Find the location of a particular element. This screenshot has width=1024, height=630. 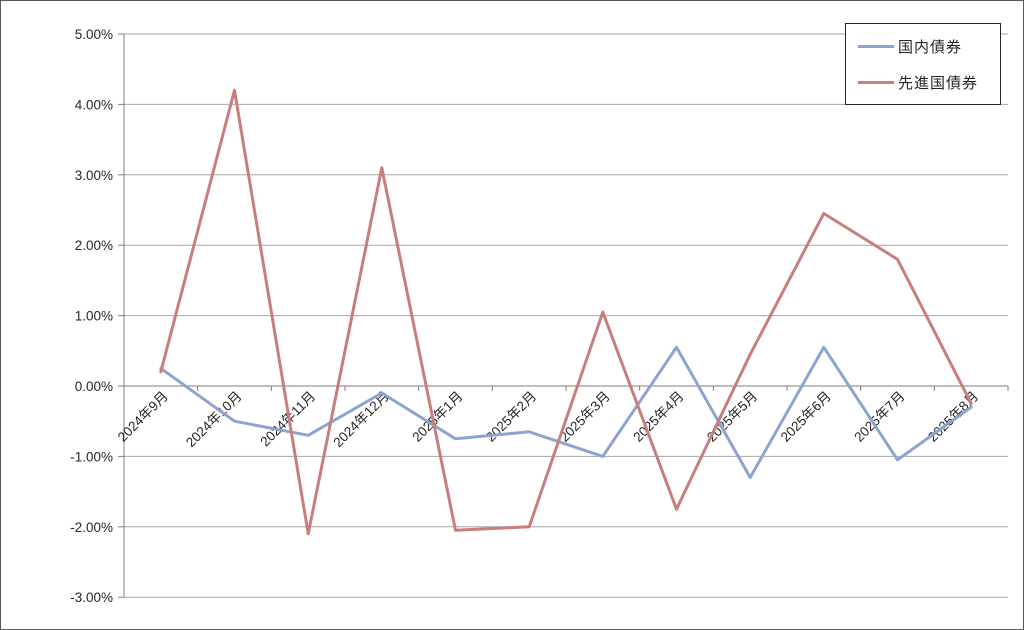

legend: 国内債券 先進国債券 is located at coordinates (923, 64).